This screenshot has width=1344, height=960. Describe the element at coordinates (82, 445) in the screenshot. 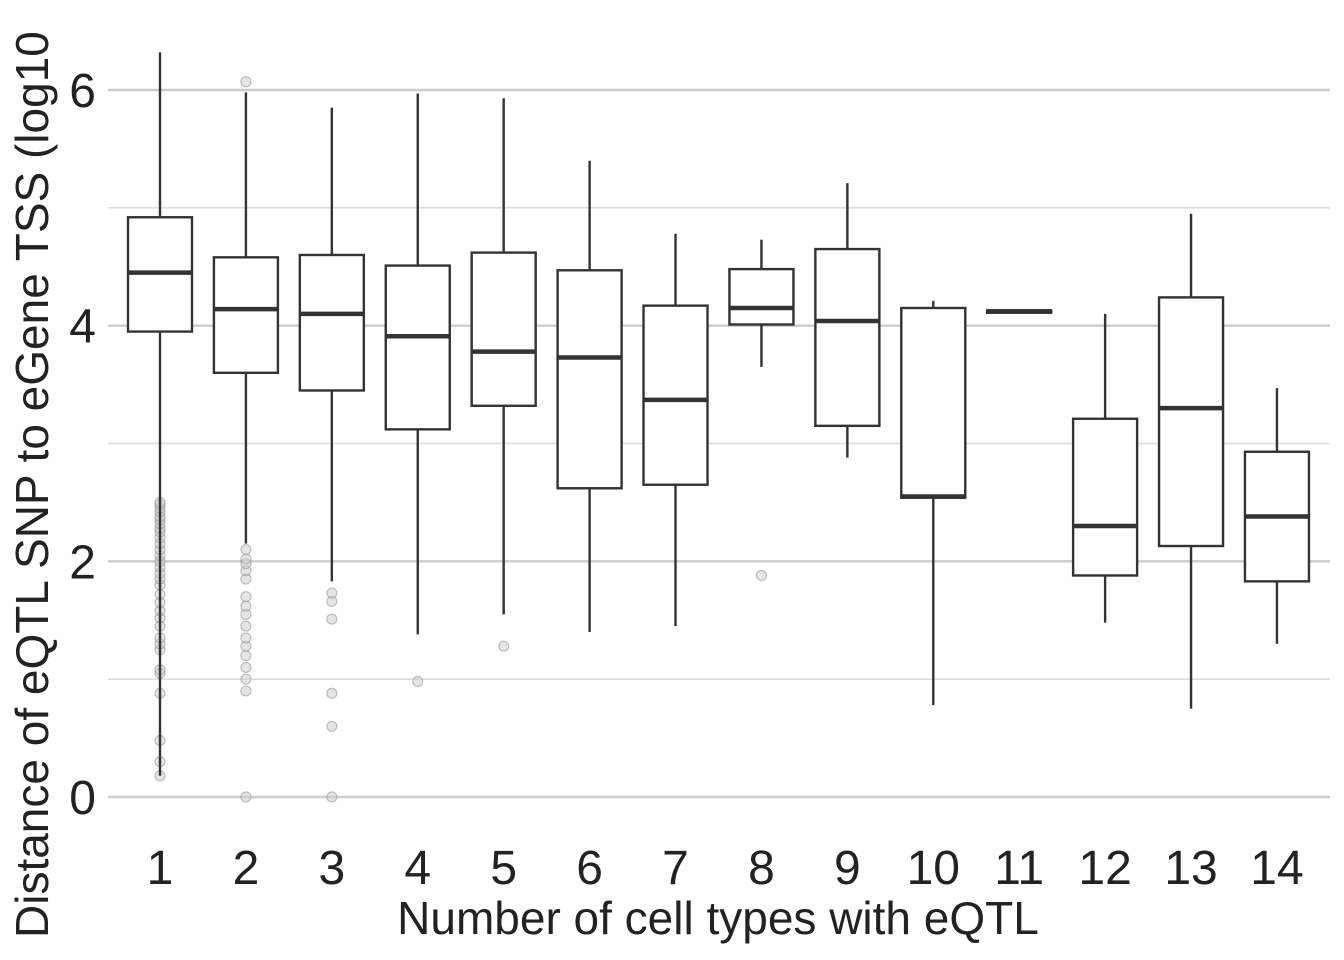

I see `y-tick-labels: 0 2 4 6` at that location.